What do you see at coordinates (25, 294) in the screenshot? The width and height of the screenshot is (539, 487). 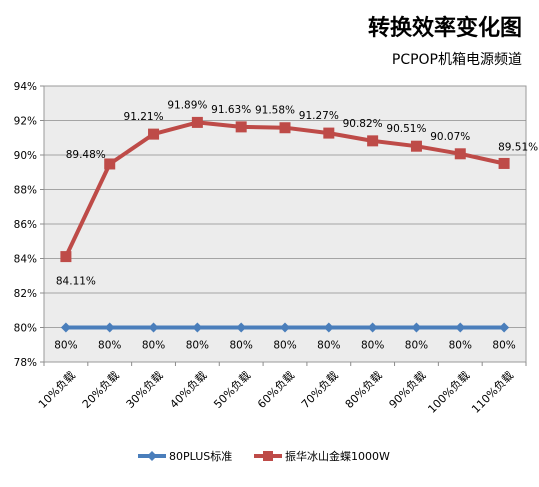 I see `y-tick-label: 82%` at bounding box center [25, 294].